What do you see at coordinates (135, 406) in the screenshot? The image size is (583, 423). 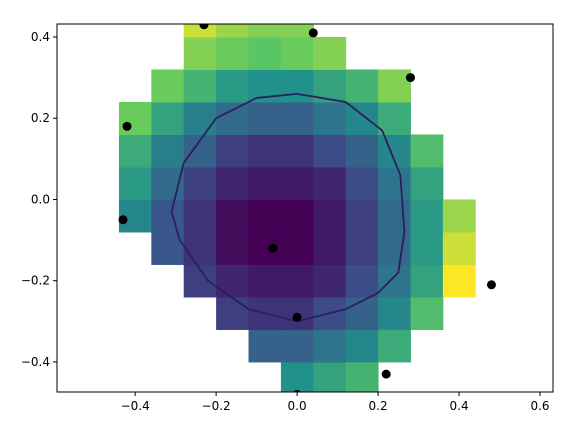 I see `x-tick-label: −0.4` at bounding box center [135, 406].